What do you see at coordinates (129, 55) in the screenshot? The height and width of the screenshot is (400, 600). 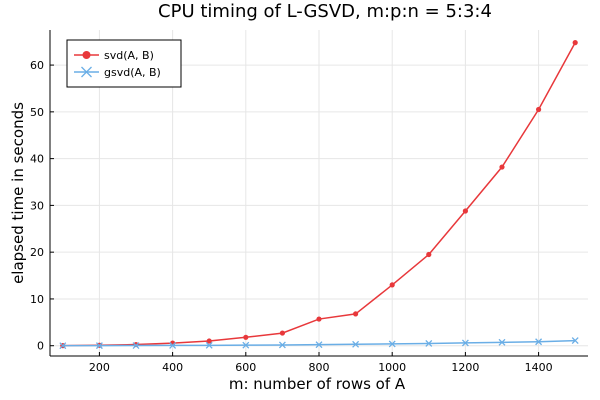 I see `legend-label-0: svd(A, B)` at bounding box center [129, 55].